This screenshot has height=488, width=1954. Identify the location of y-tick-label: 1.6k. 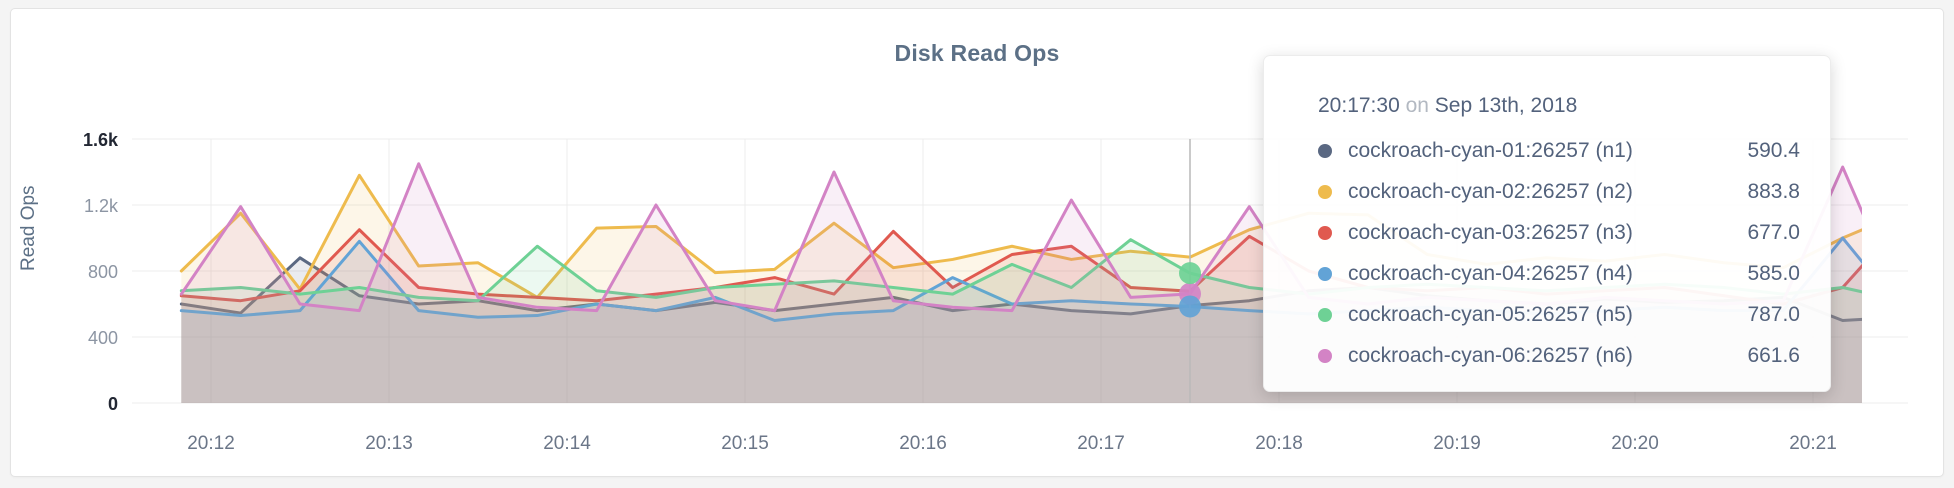
(101, 140).